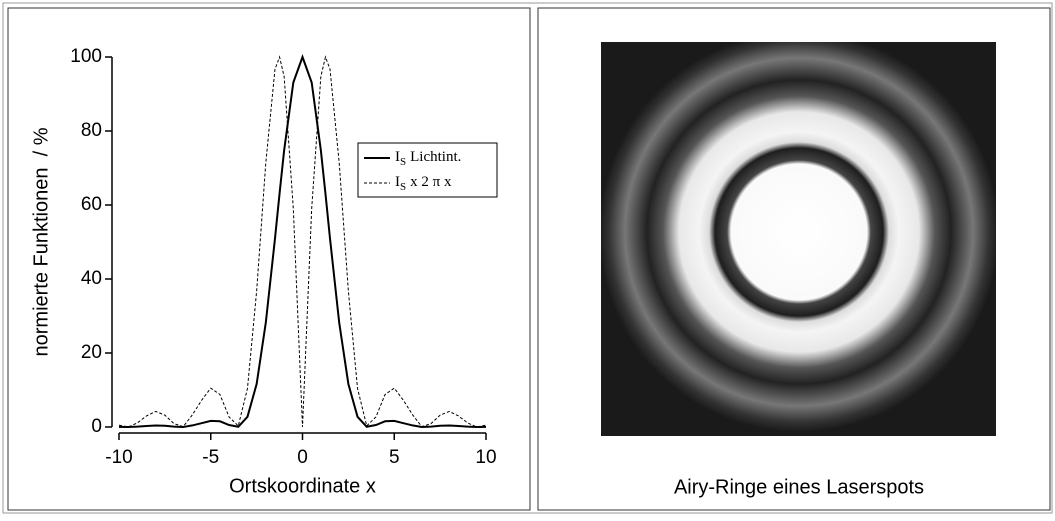 The height and width of the screenshot is (521, 1055). Describe the element at coordinates (41, 241) in the screenshot. I see `y-axis-label: normierte Funktionen / %` at that location.